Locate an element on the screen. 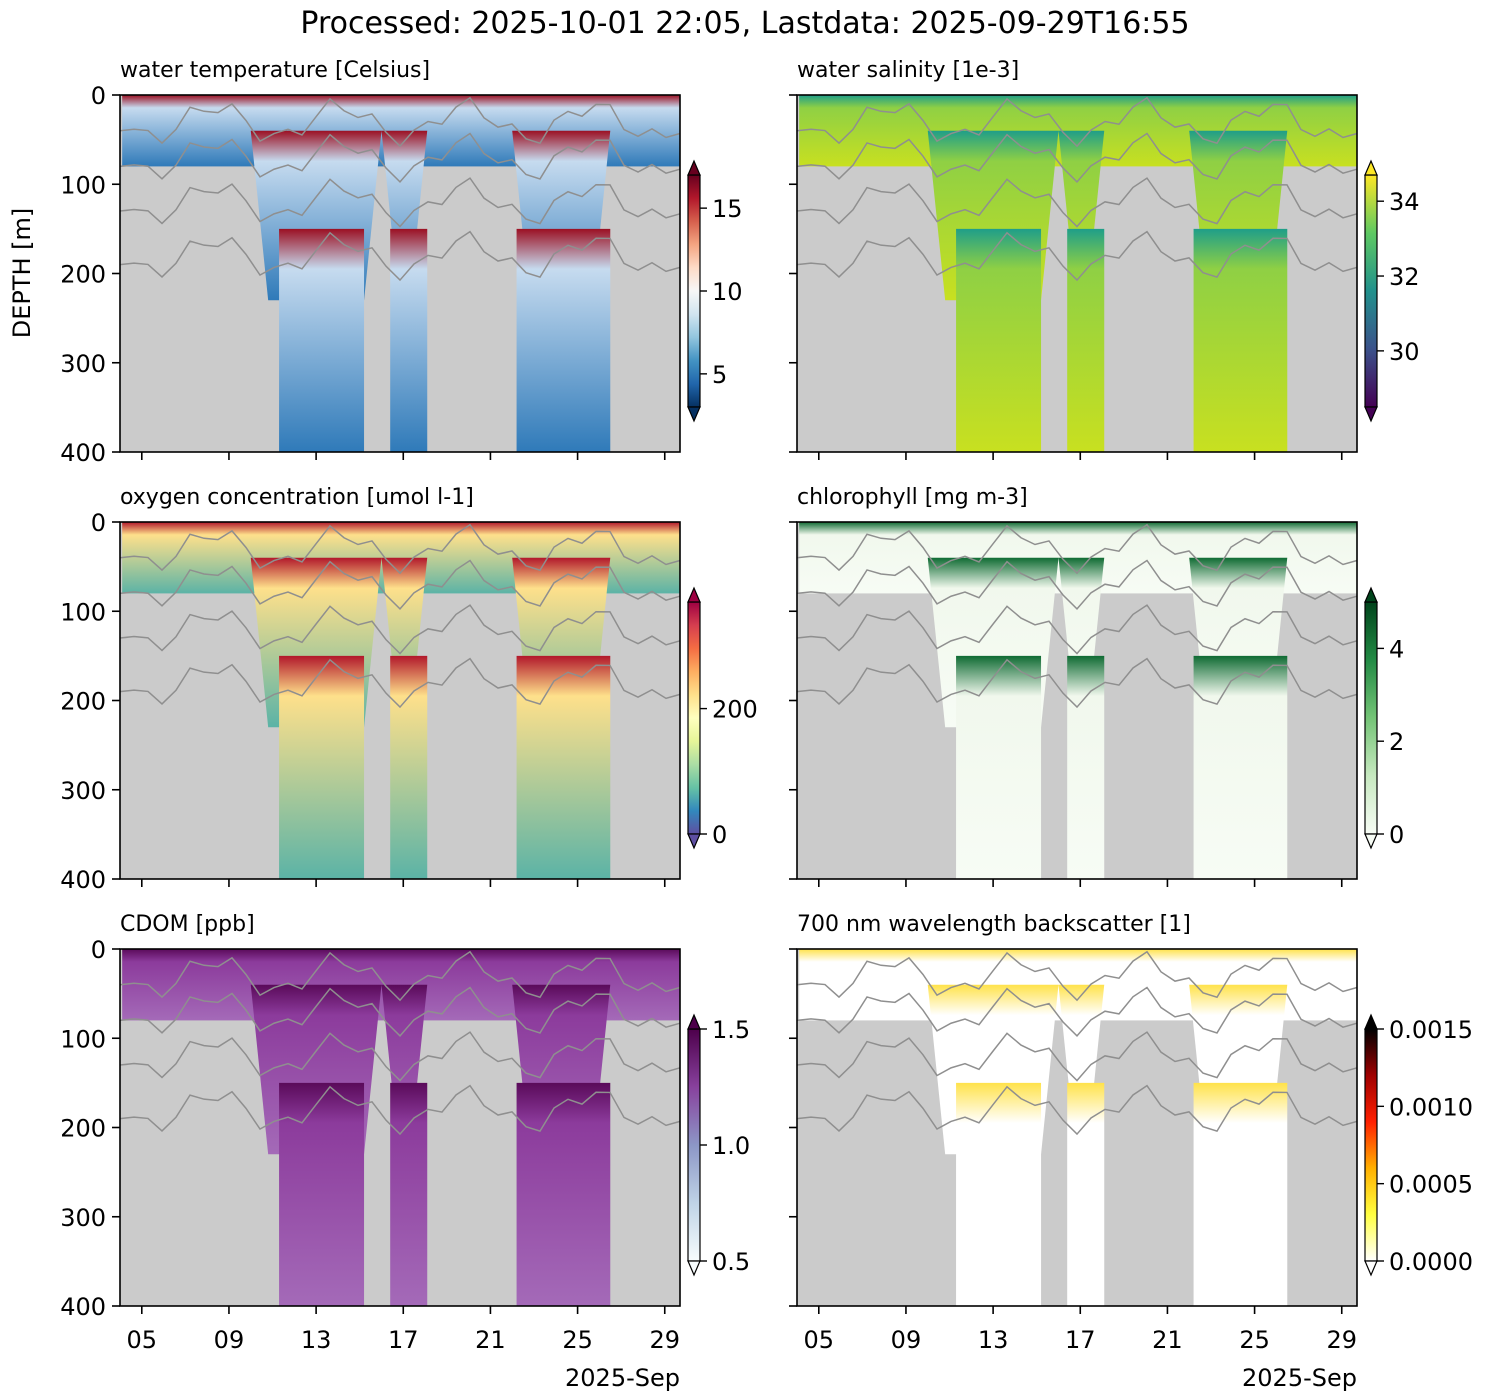  colorbar-tick-label: 10 is located at coordinates (727, 292).